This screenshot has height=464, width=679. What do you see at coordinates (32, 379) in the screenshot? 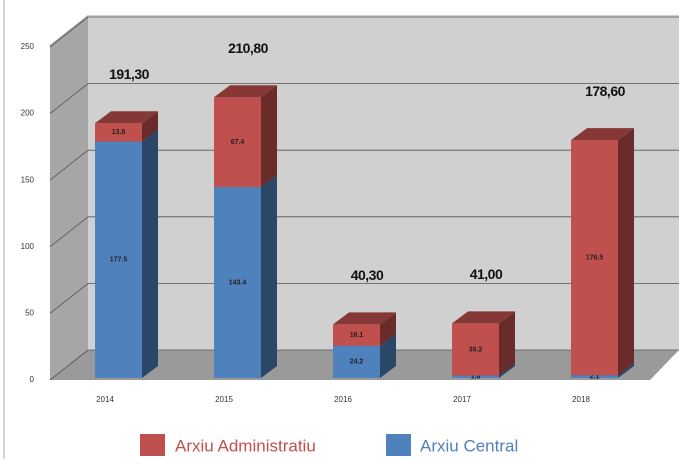
I see `y-tick-label: 0` at bounding box center [32, 379].